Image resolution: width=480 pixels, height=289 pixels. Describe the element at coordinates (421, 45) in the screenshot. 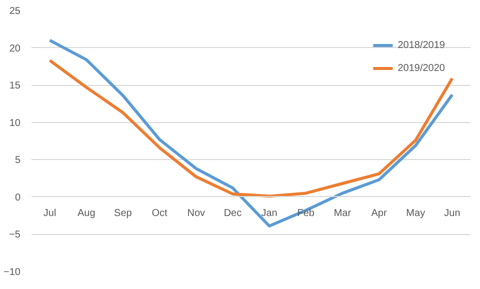

I see `legend-label: 2018/2019` at that location.